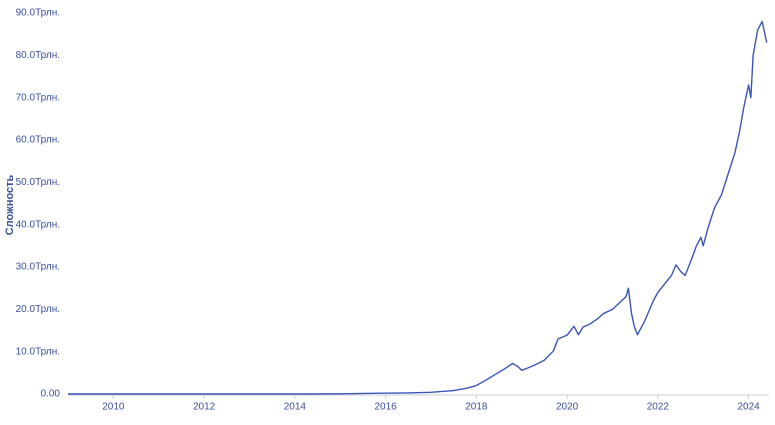 The image size is (775, 425). I want to click on x-tick-label: 2014, so click(295, 407).